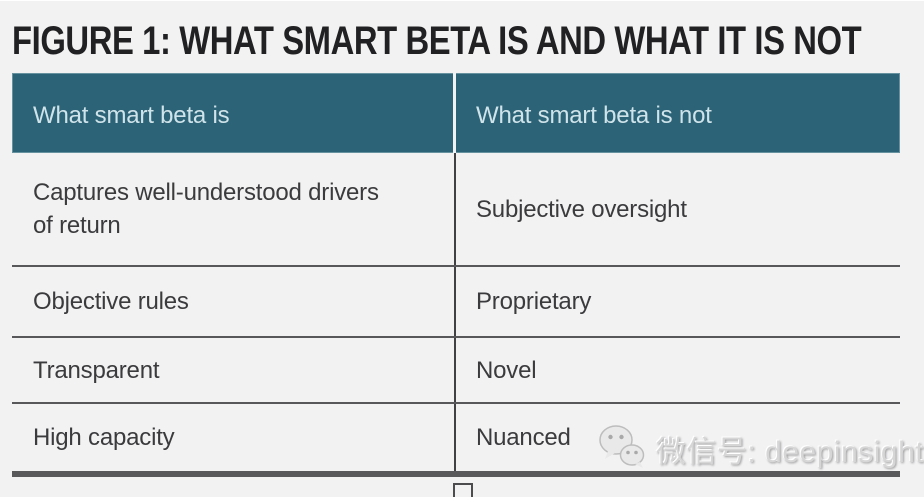 The width and height of the screenshot is (924, 497). What do you see at coordinates (234, 370) in the screenshot?
I see `cell-transparent: Transparent` at bounding box center [234, 370].